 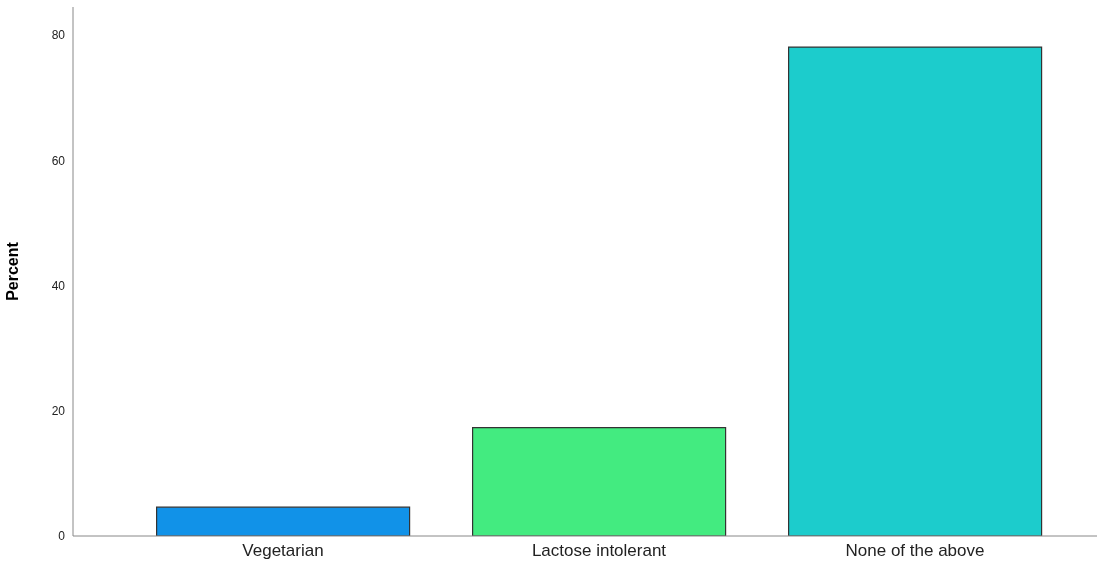 What do you see at coordinates (915, 551) in the screenshot?
I see `x-tick-label: None of the above` at bounding box center [915, 551].